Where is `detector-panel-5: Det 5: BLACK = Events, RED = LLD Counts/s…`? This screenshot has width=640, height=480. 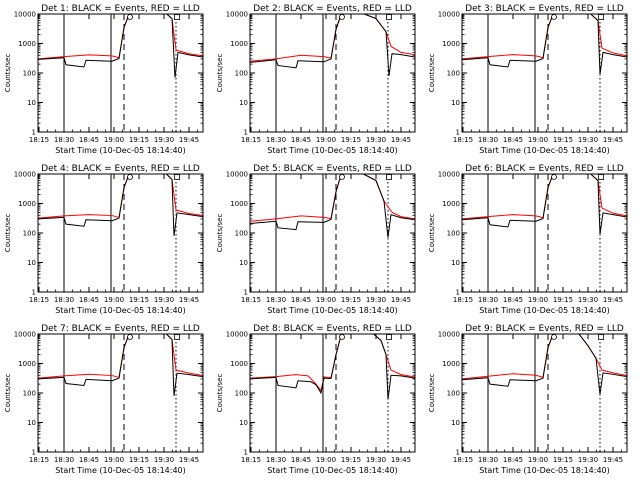
detector-panel-5: Det 5: BLACK = Events, RED = LLD Counts/s… is located at coordinates (316, 239).